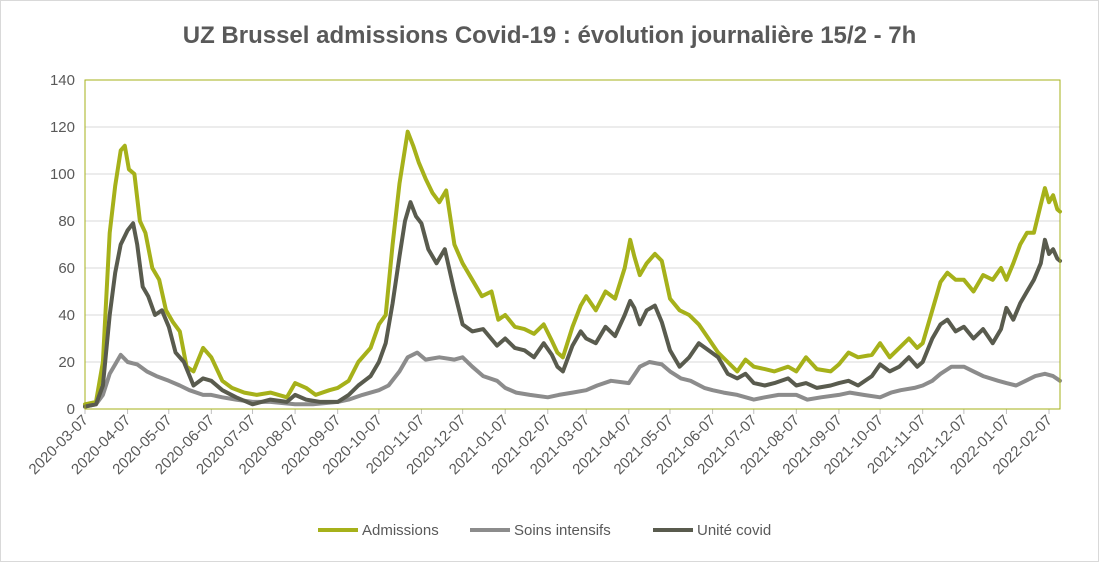 The width and height of the screenshot is (1099, 562). Describe the element at coordinates (572, 379) in the screenshot. I see `series-line-soins-intensifs` at that location.